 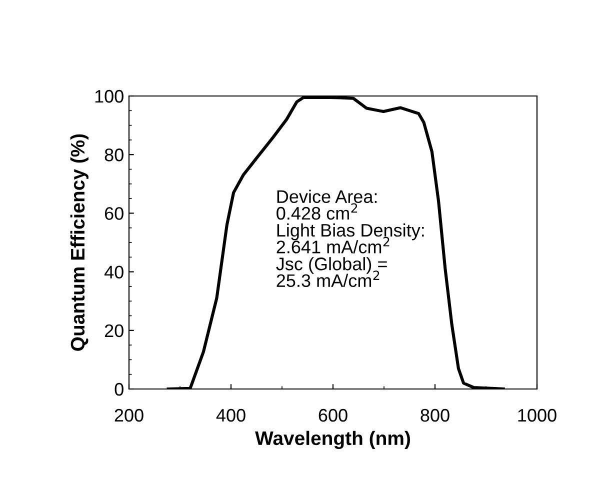 What do you see at coordinates (114, 155) in the screenshot?
I see `y-tick-label: 80` at bounding box center [114, 155].